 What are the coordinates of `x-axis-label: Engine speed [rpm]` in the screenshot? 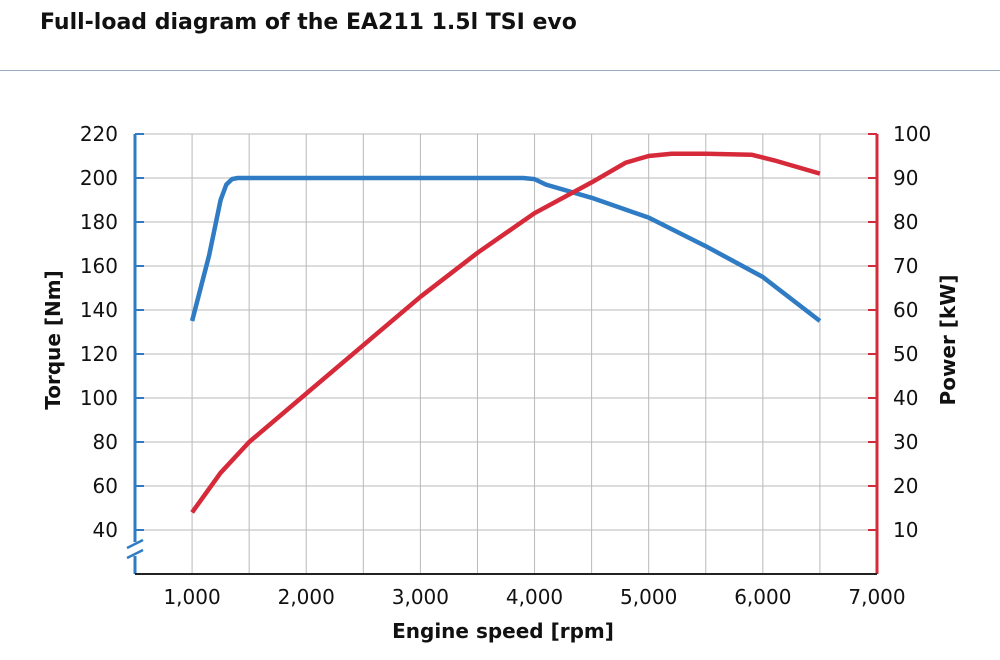 It's located at (503, 631).